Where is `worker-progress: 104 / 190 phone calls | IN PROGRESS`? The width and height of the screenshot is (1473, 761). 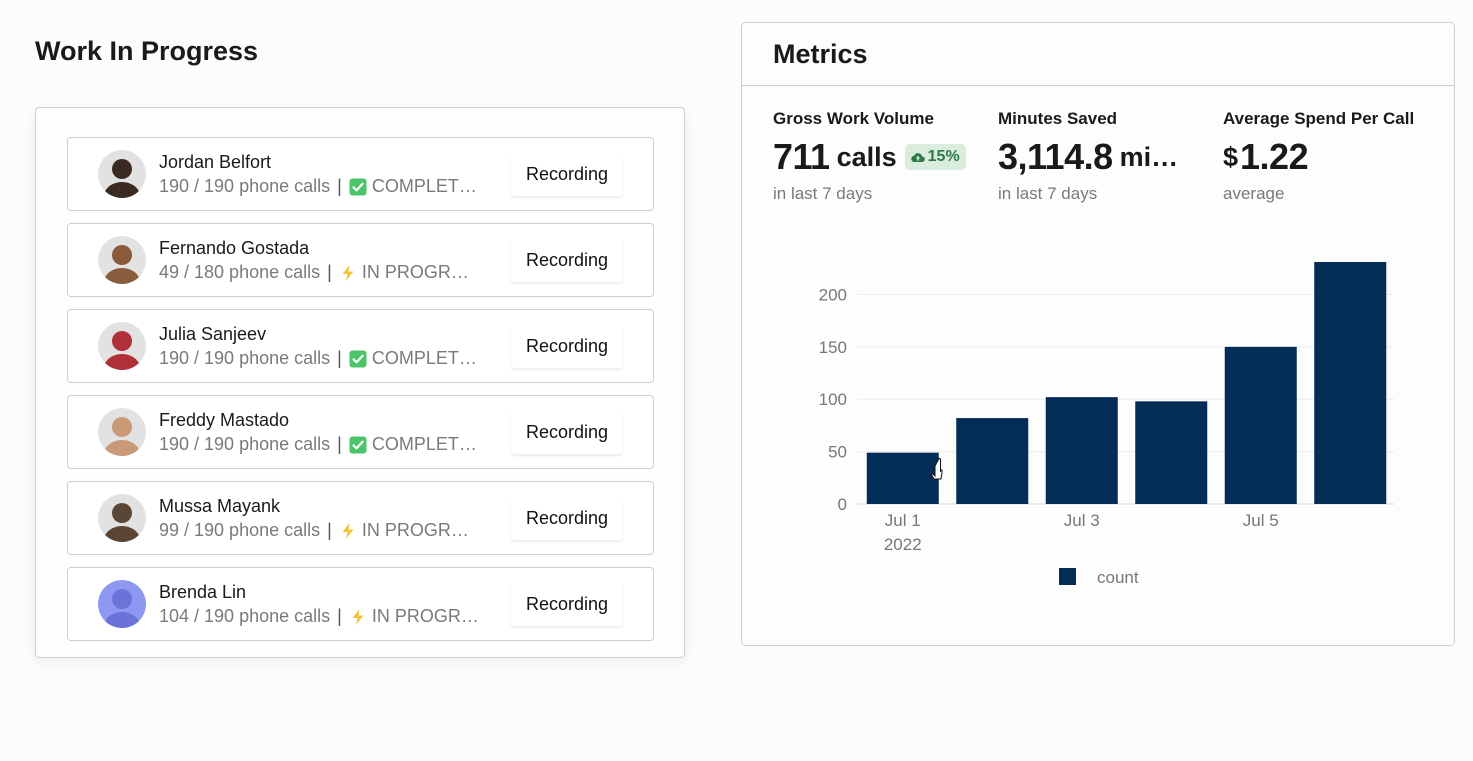
worker-progress: 104 / 190 phone calls | IN PROGRESS is located at coordinates (321, 616).